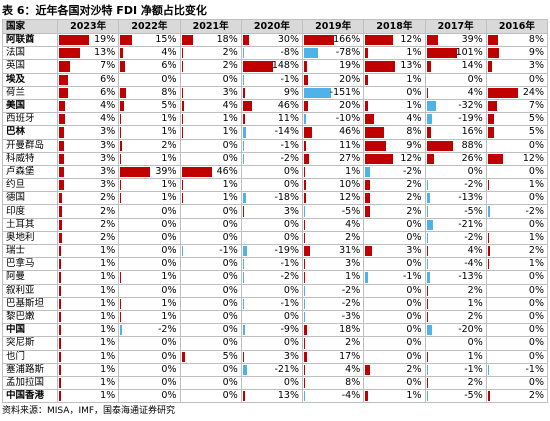 This screenshot has height=421, width=550. What do you see at coordinates (275, 132) in the screenshot?
I see `table-row: 巴林 3% 1% 1% -14% 46% 8% 16% 5%` at bounding box center [275, 132].